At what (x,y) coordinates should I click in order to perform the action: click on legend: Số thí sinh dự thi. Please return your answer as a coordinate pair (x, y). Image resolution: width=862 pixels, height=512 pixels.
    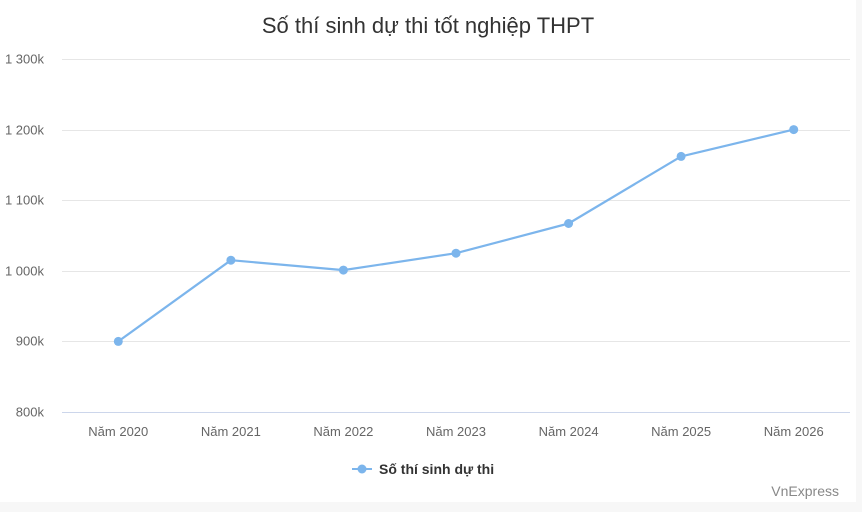
    Looking at the image, I should click on (423, 469).